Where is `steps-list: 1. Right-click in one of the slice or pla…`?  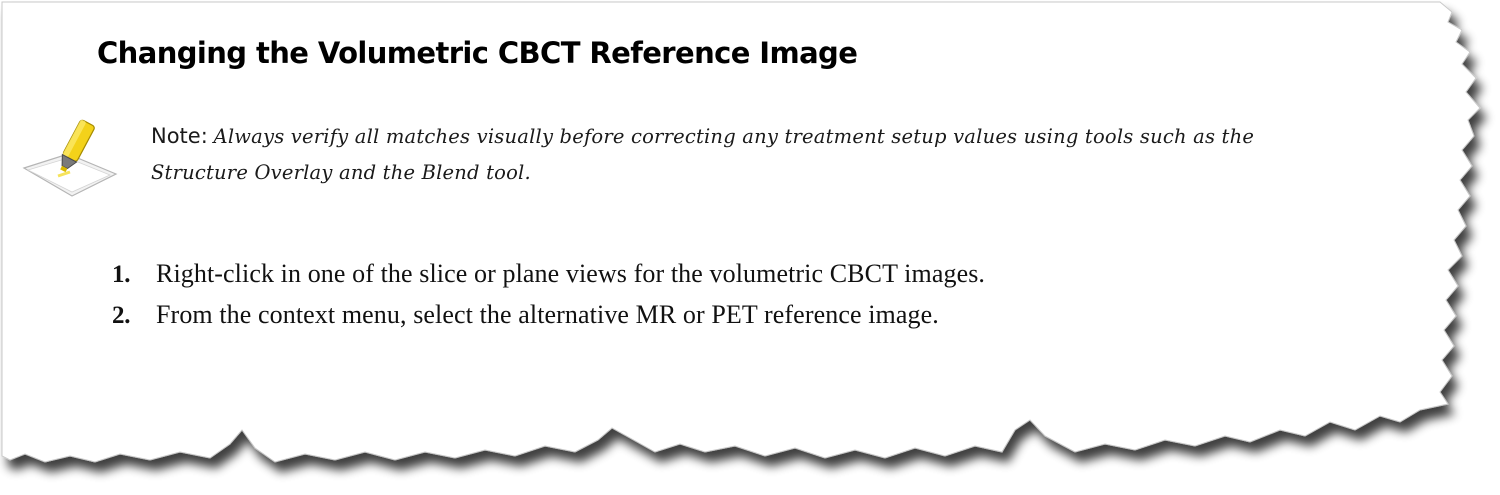 steps-list: 1. Right-click in one of the slice or pla… is located at coordinates (737, 295).